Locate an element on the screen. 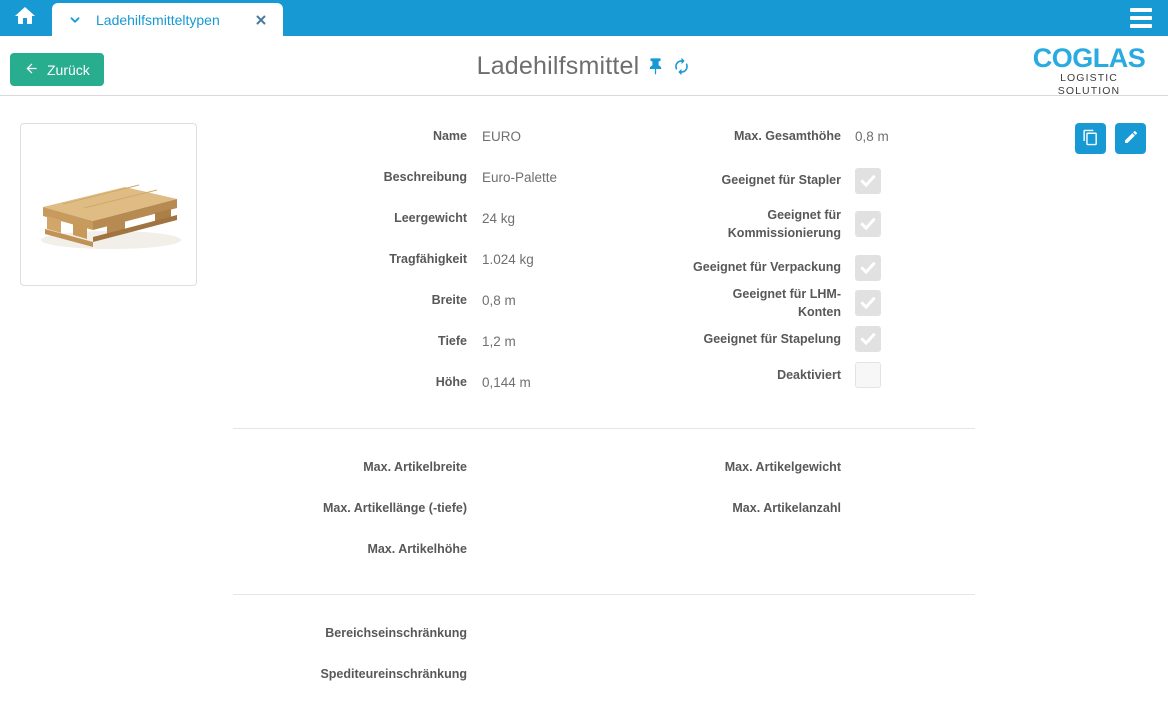 This screenshot has width=1168, height=705. checkbox-deaktiviert is located at coordinates (868, 375).